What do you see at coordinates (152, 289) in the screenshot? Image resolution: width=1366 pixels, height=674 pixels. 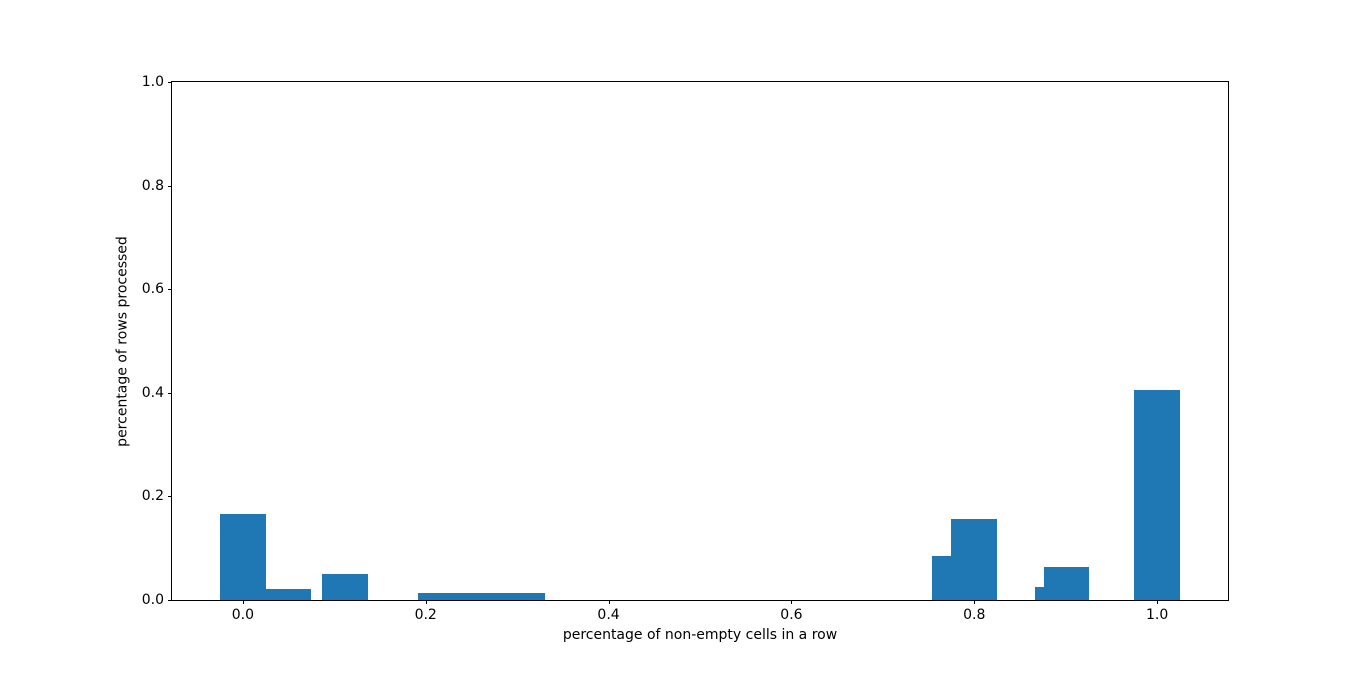 I see `y-tick-label: 0.6` at bounding box center [152, 289].